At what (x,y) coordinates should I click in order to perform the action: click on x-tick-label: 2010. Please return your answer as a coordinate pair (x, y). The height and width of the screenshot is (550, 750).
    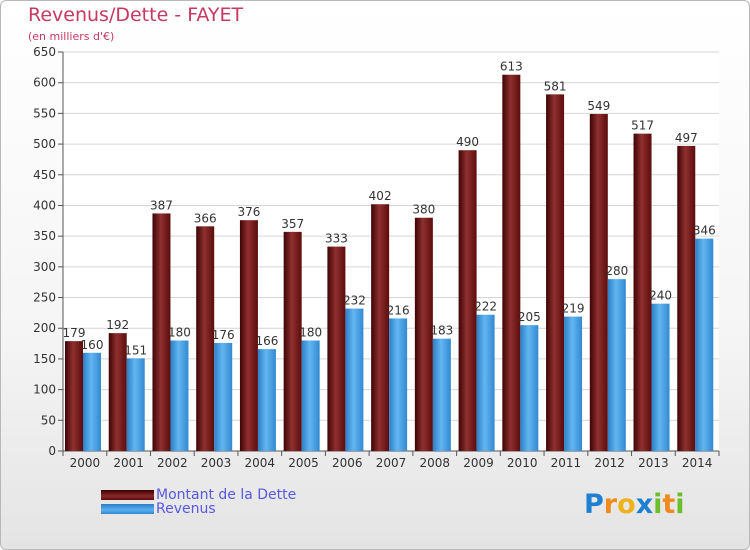
    Looking at the image, I should click on (522, 463).